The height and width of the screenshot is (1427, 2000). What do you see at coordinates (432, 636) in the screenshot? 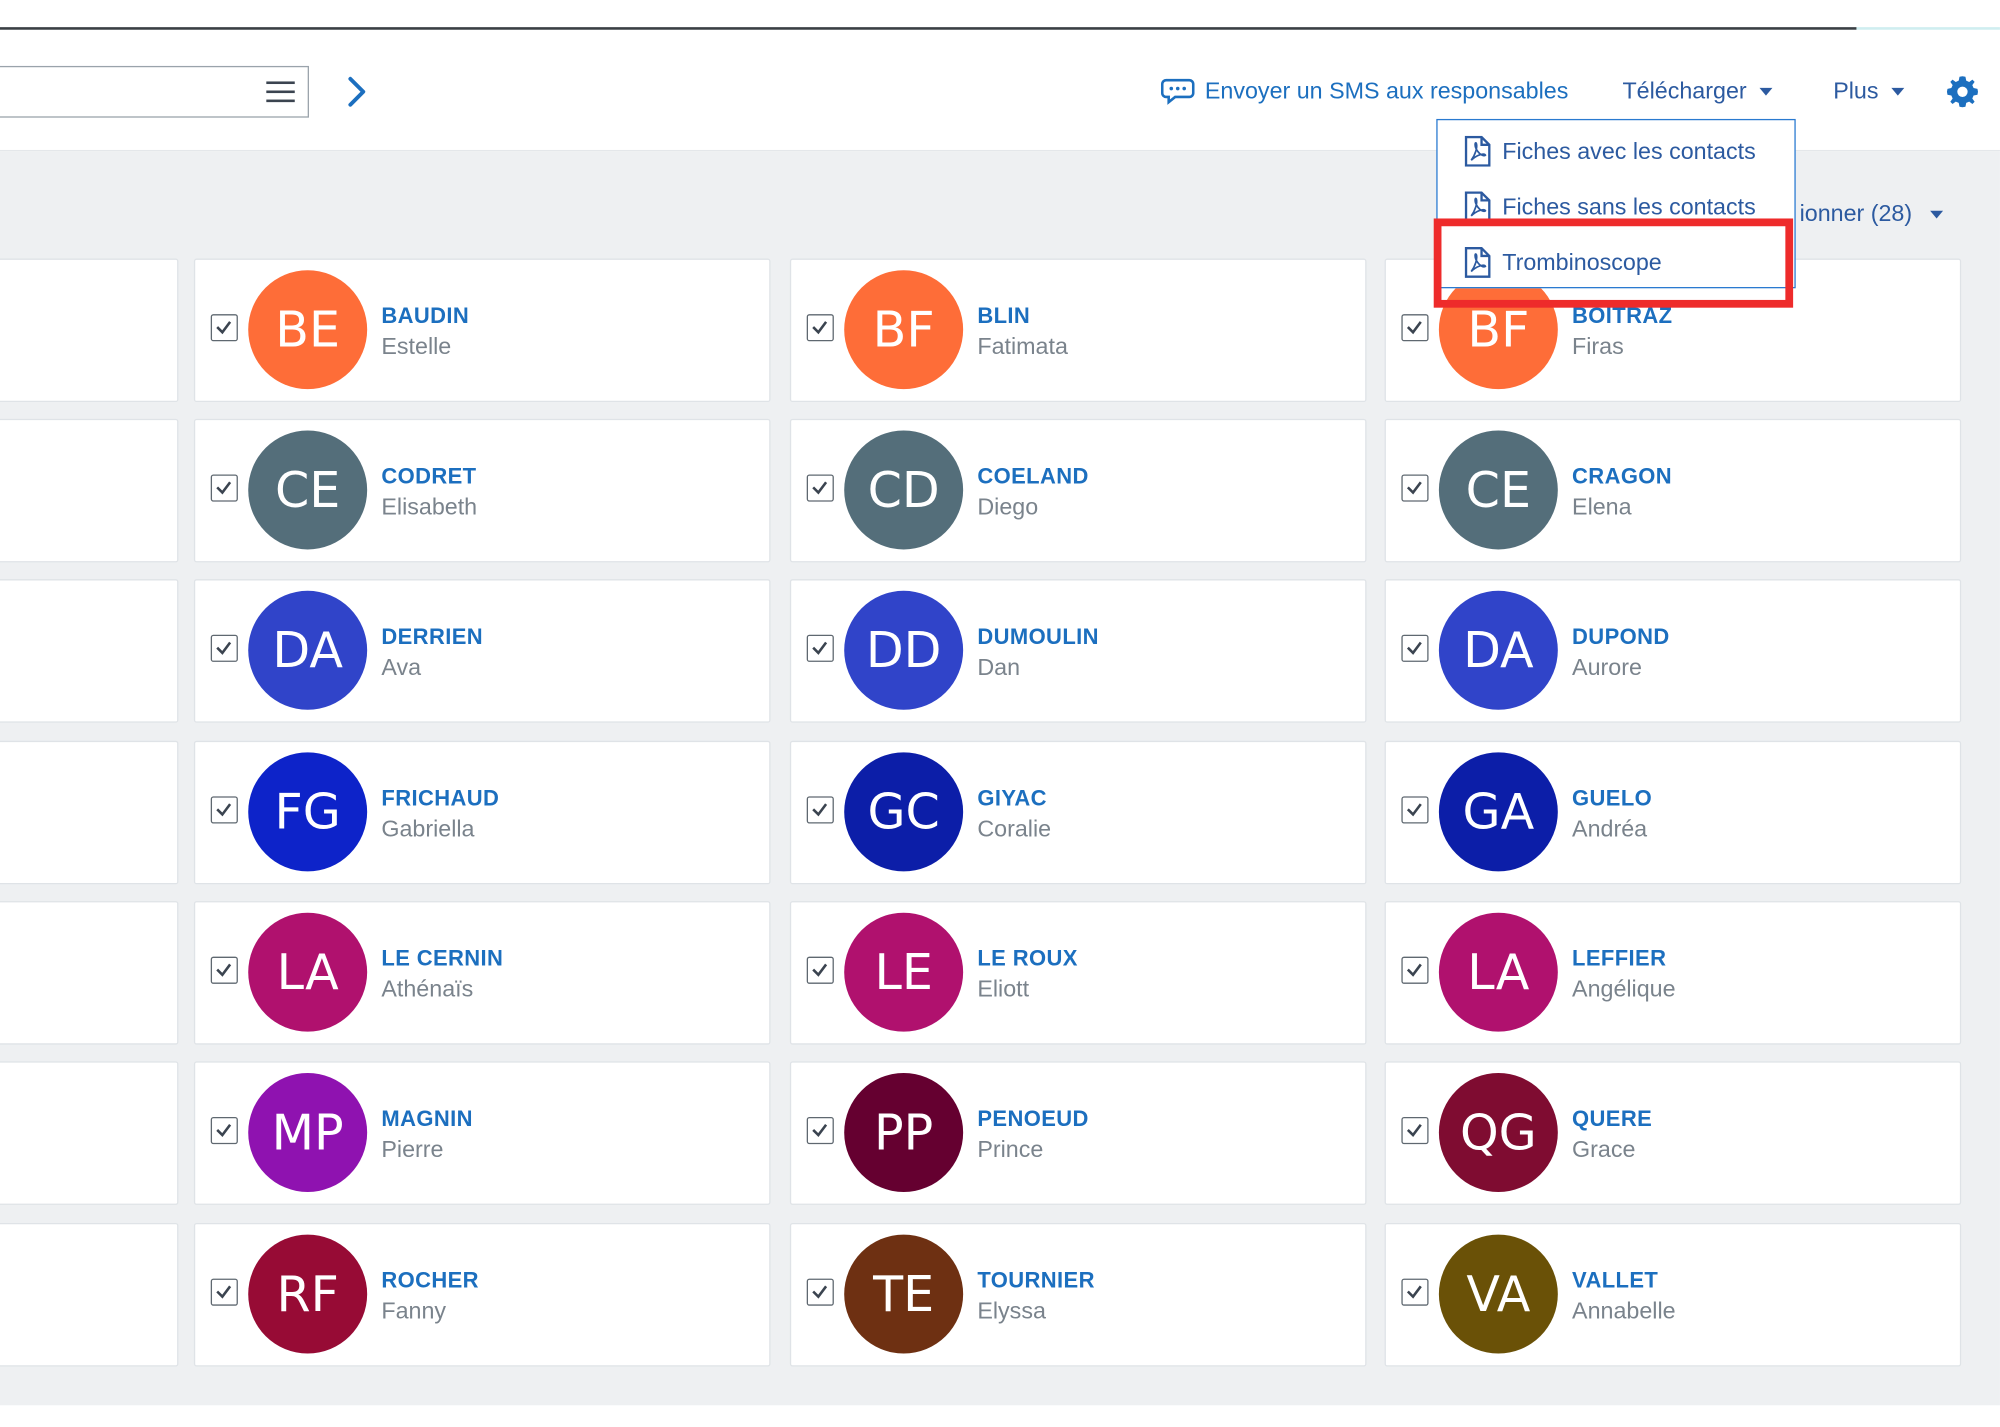
I see `student-last-name: DERRIEN` at bounding box center [432, 636].